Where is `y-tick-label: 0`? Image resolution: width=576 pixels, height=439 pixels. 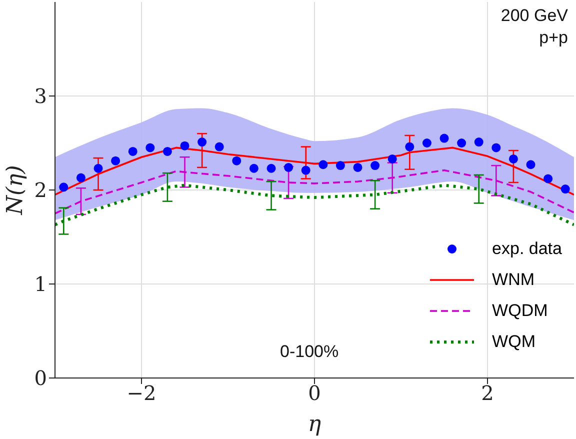
y-tick-label: 0 is located at coordinates (40, 378).